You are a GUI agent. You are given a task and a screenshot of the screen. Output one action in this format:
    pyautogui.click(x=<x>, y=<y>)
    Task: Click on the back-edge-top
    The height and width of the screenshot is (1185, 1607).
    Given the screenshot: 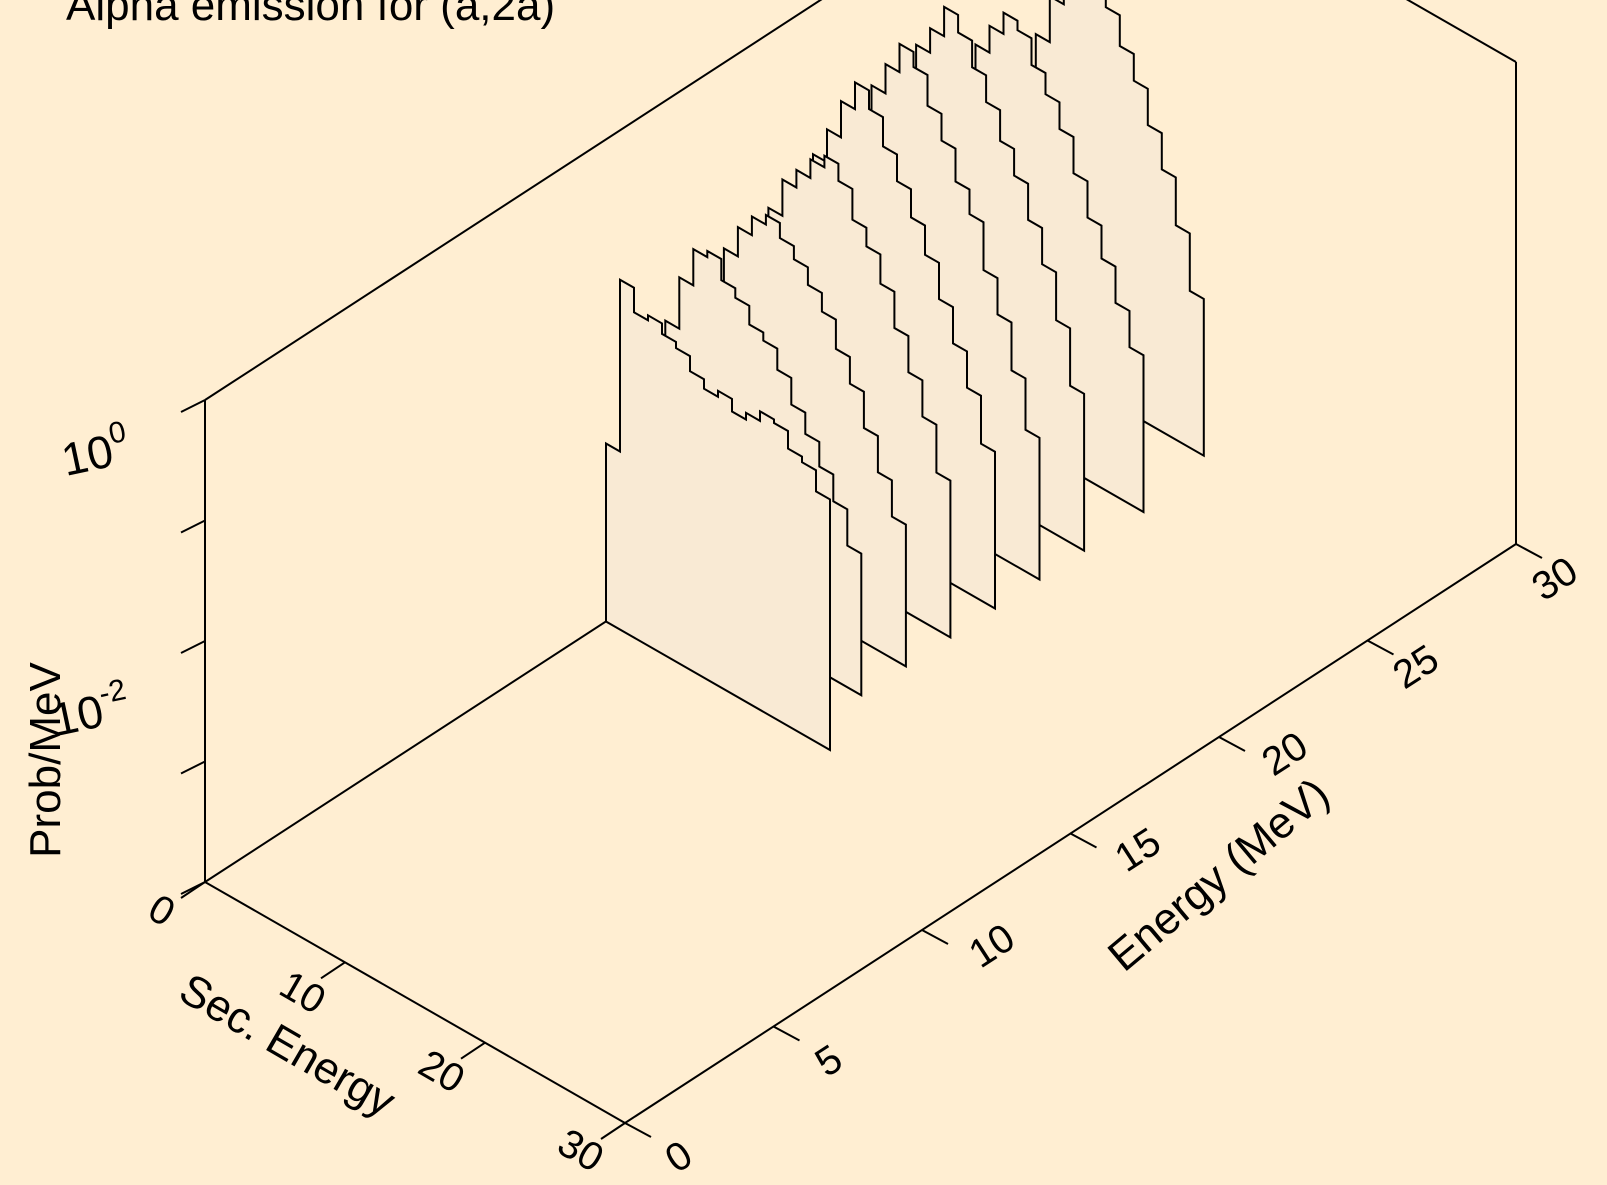 What is the action you would take?
    pyautogui.click(x=513, y=200)
    